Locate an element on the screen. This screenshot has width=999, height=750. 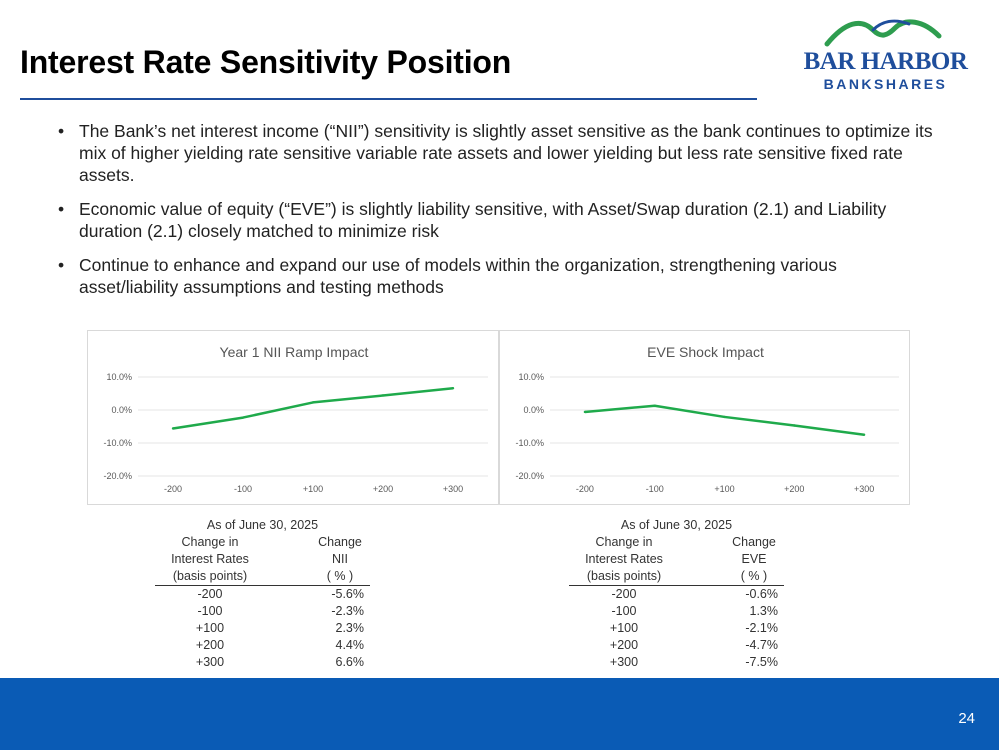
mountain-icon is located at coordinates (883, 33).